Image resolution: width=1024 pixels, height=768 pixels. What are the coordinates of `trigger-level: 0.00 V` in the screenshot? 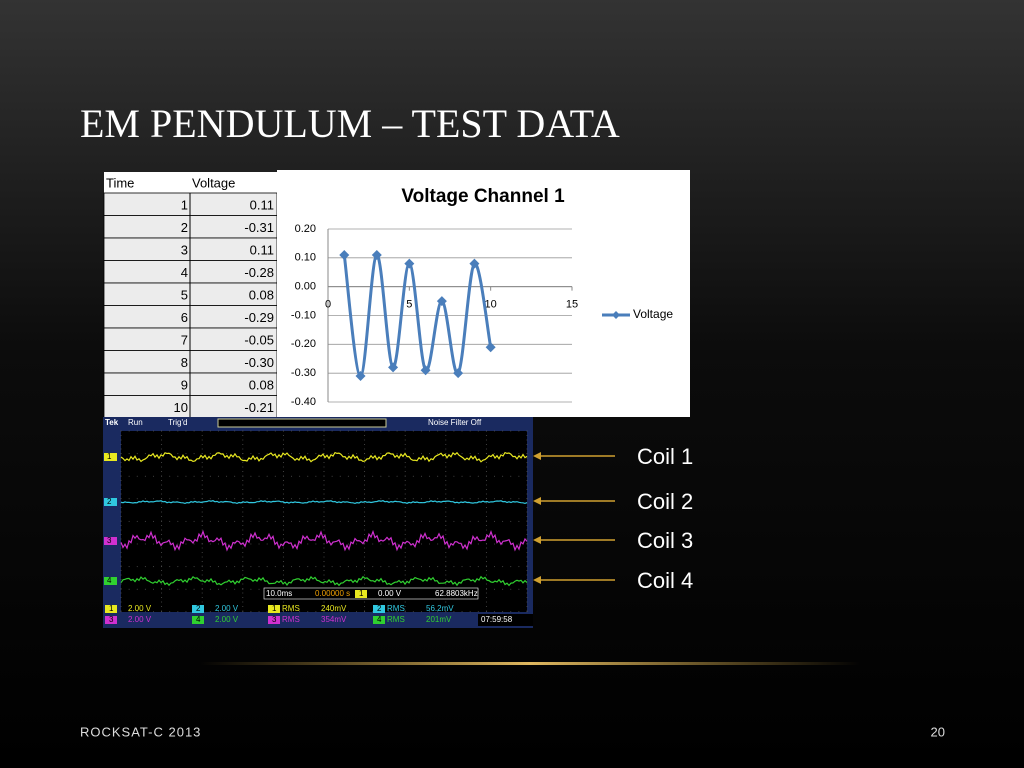 It's located at (390, 593).